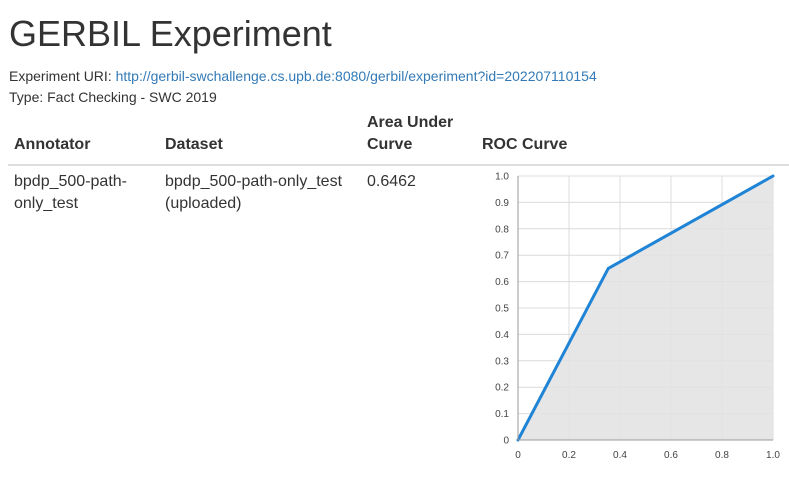 The width and height of the screenshot is (789, 481). What do you see at coordinates (113, 97) in the screenshot?
I see `experiment-type: Type: Fact Checking - SWC 2019` at bounding box center [113, 97].